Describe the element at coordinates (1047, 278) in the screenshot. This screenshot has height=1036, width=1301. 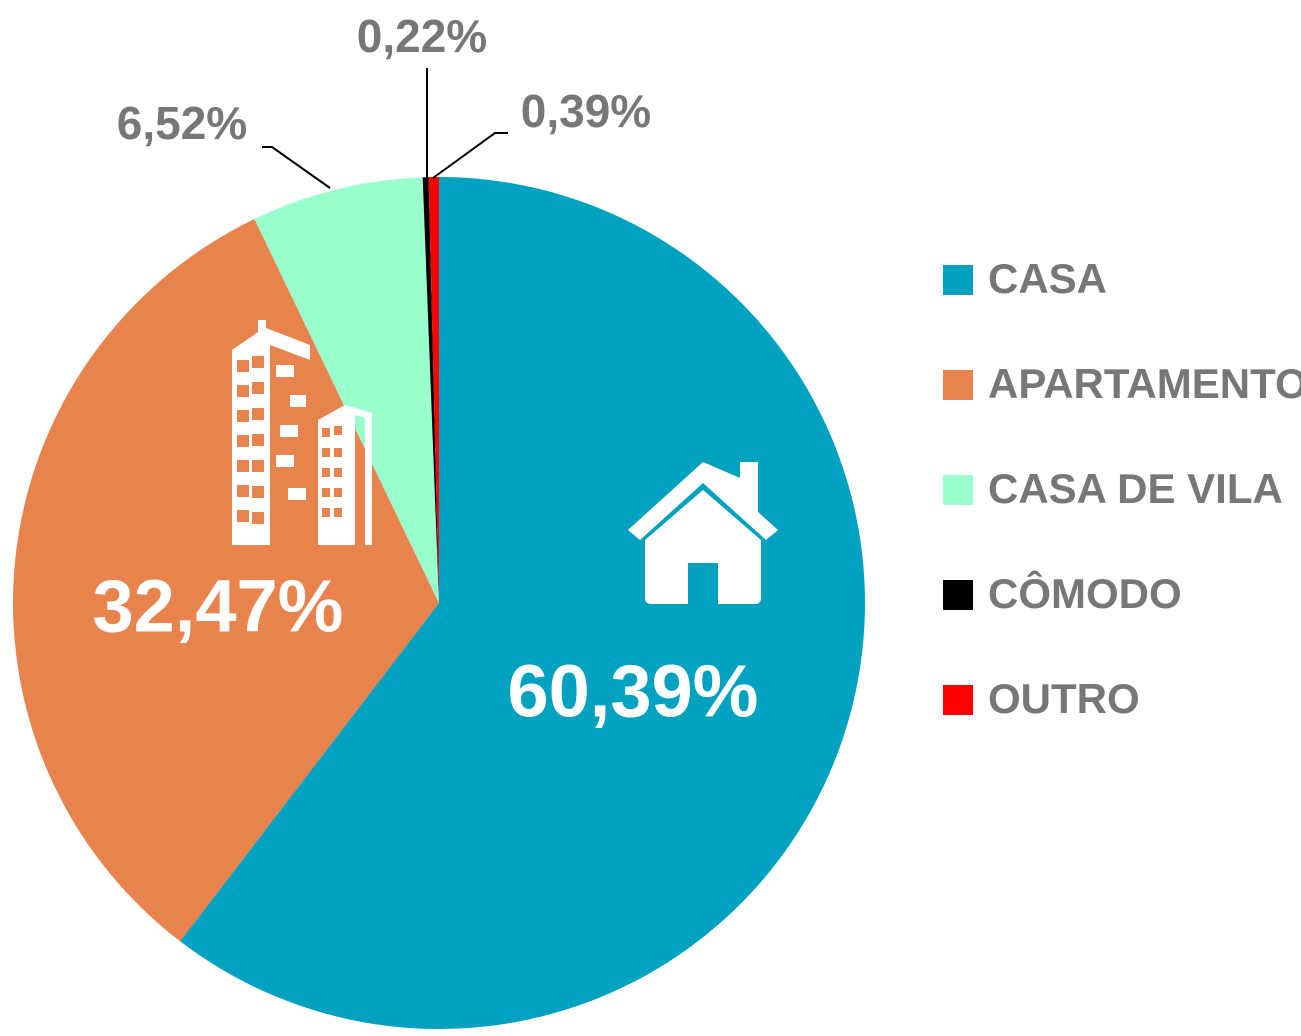
I see `legend-label: CASA` at that location.